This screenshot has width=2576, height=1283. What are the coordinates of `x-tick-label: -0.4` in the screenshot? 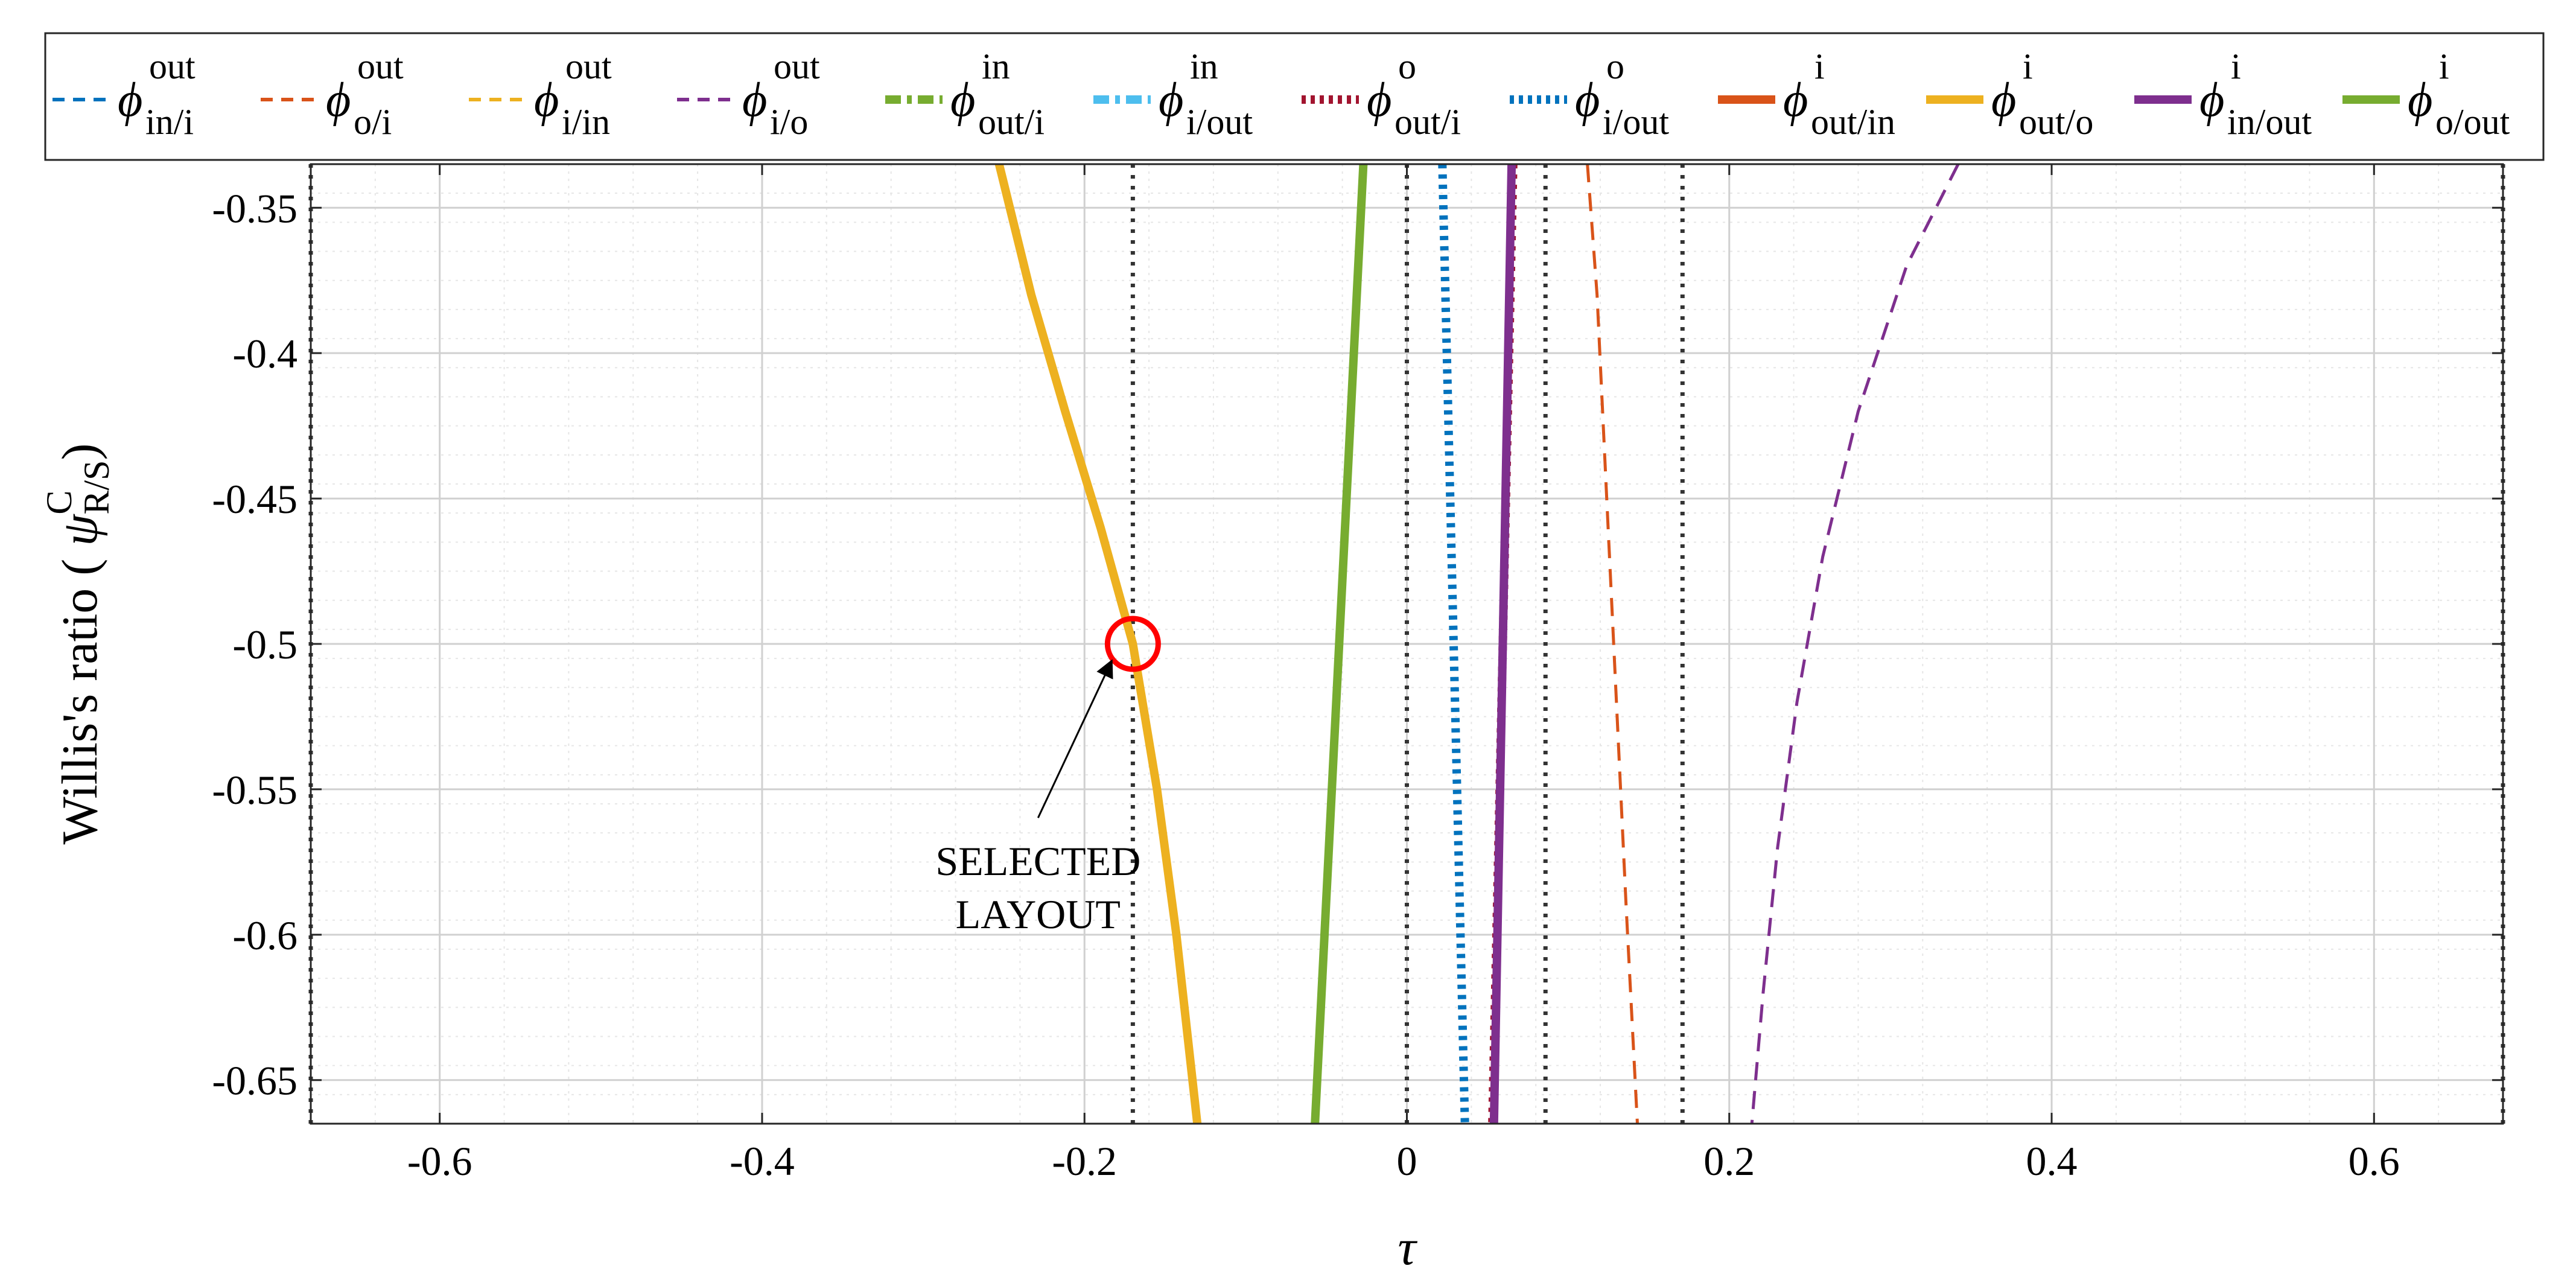 It's located at (762, 1161).